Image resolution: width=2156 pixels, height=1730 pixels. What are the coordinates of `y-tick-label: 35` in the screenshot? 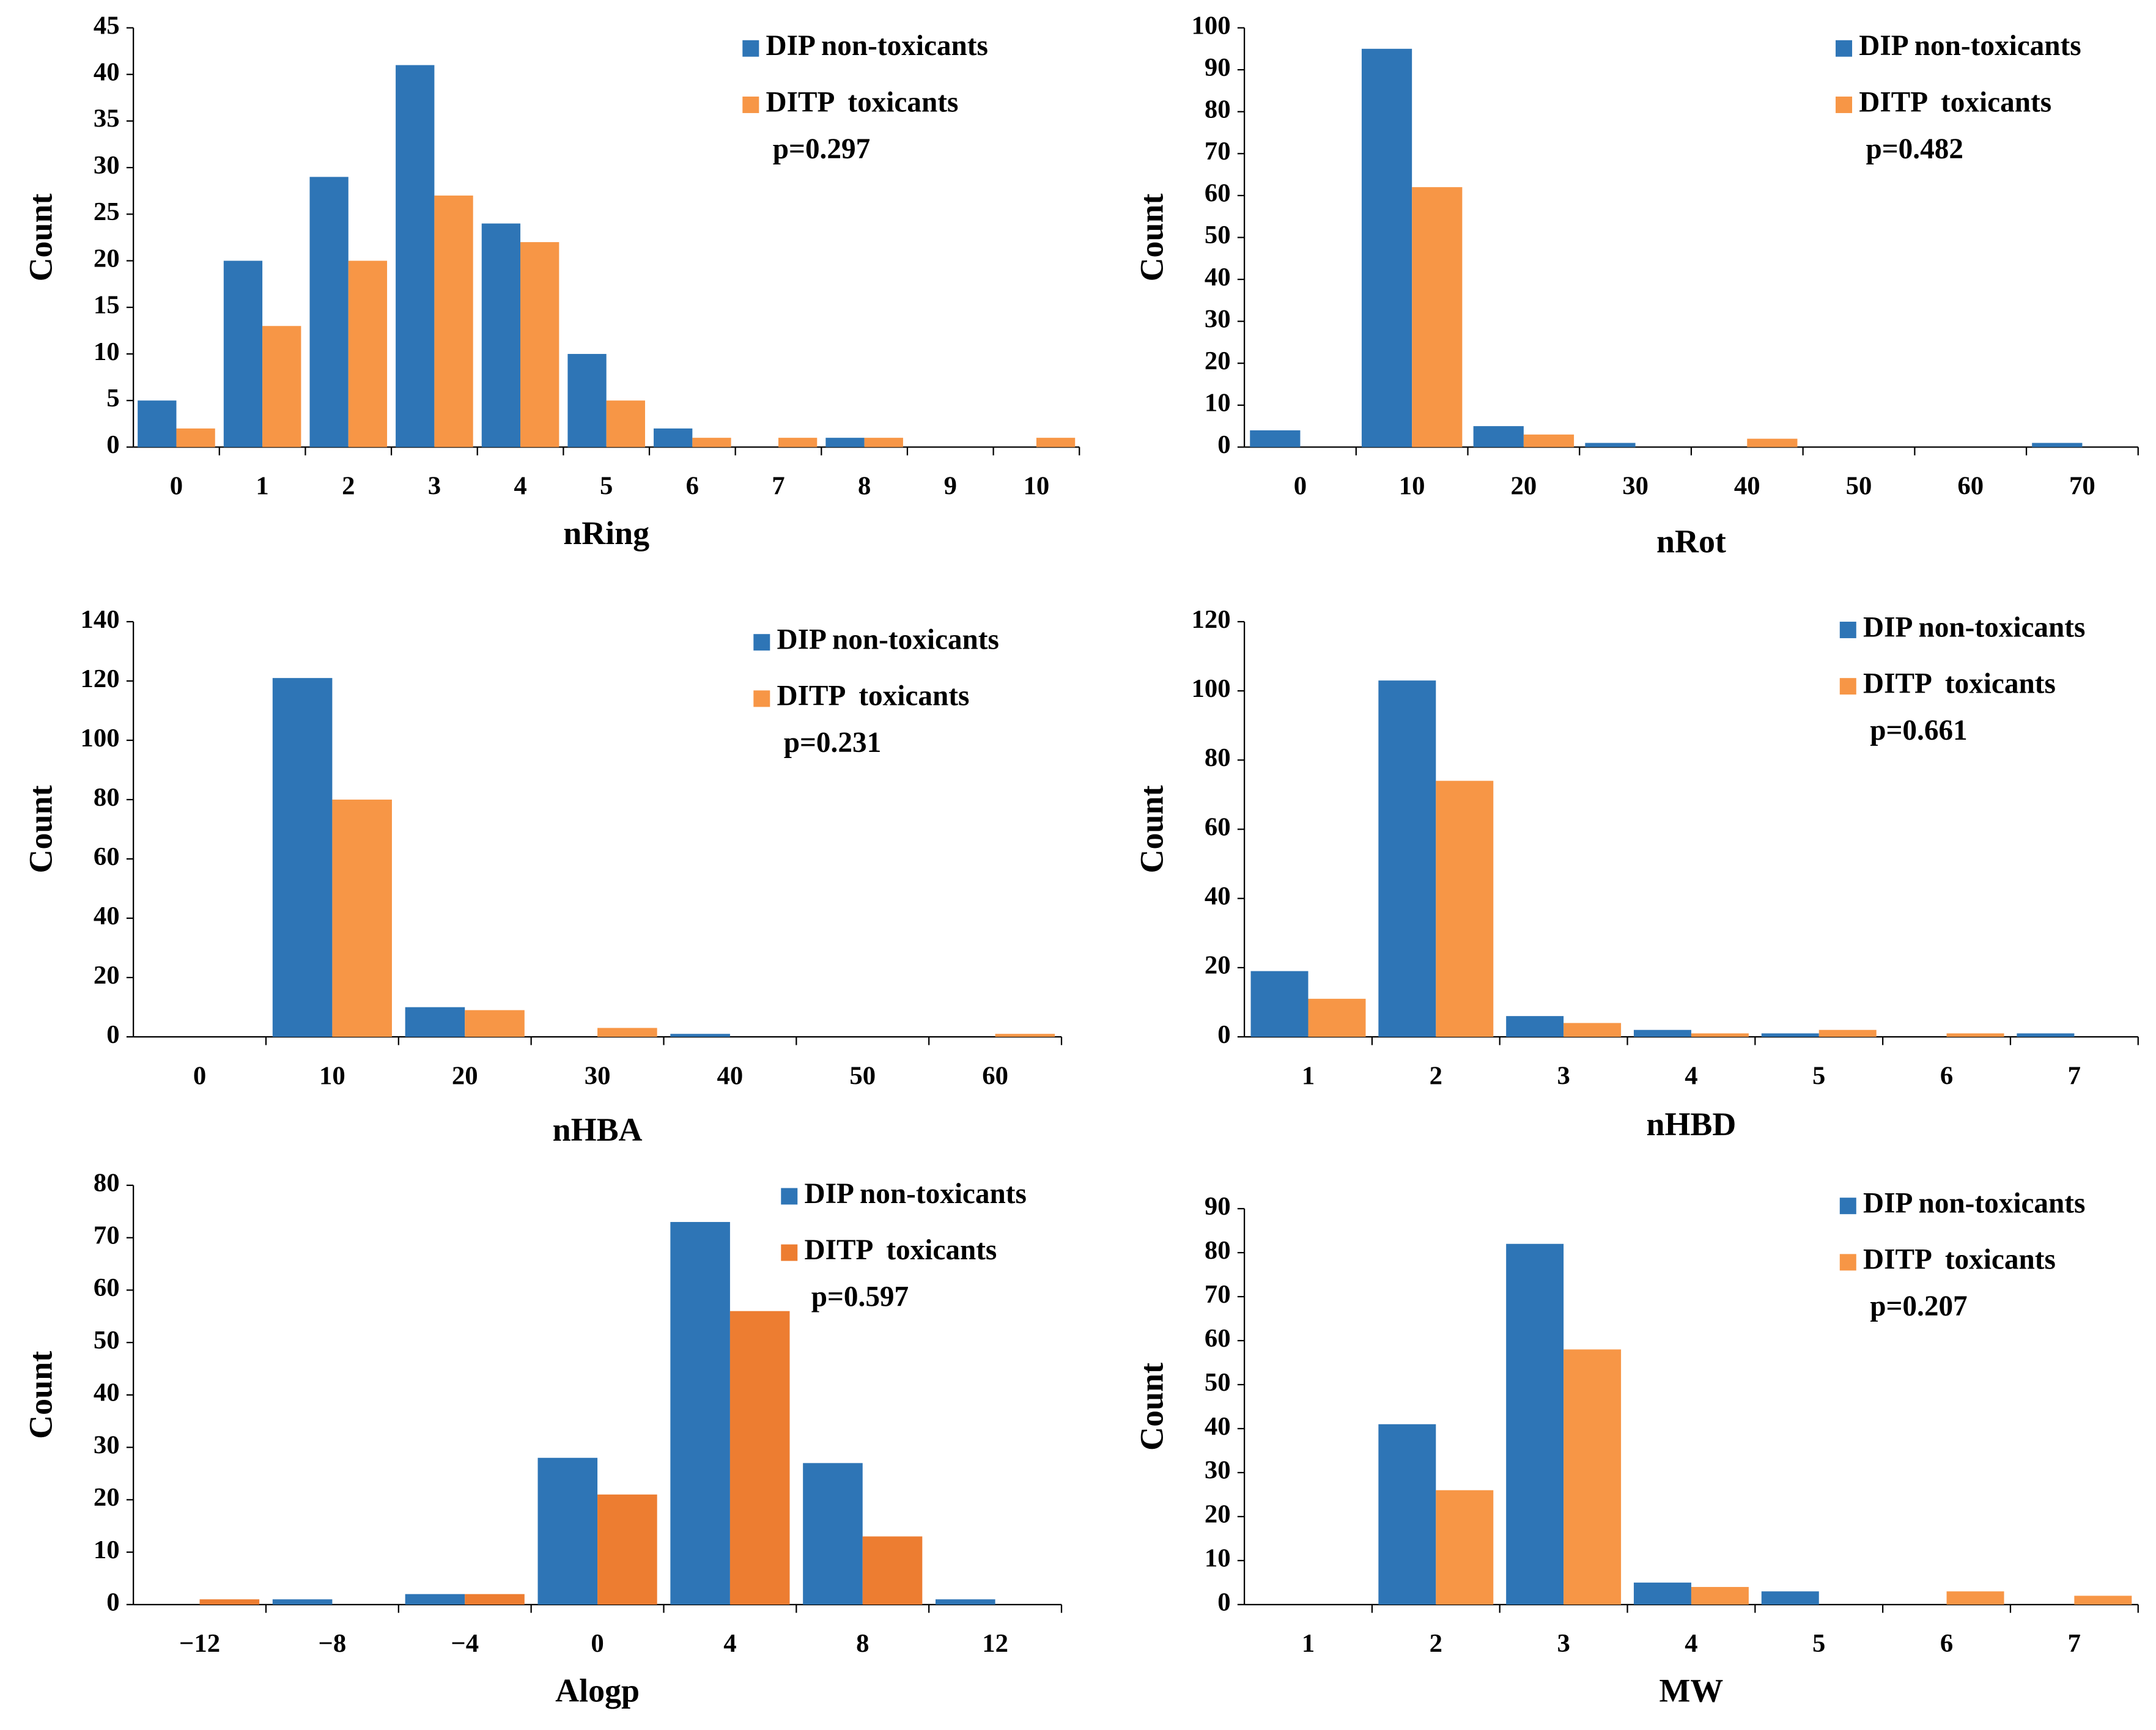 It's located at (107, 119).